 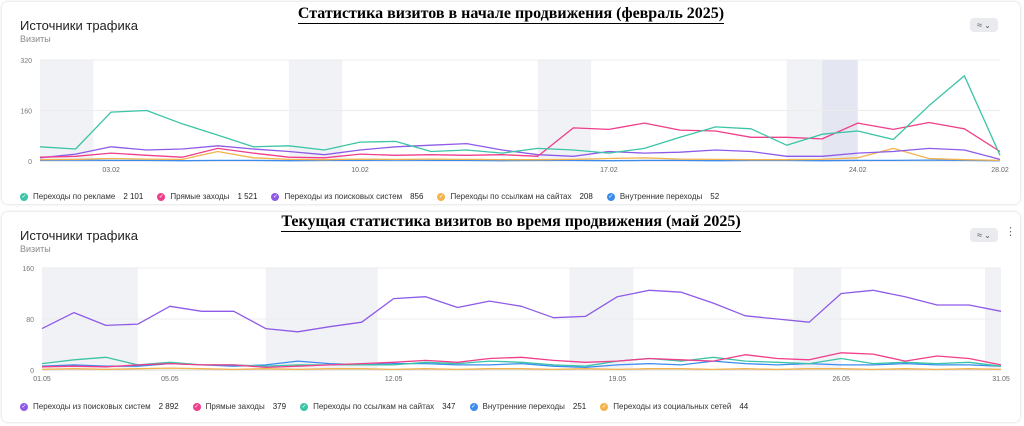 I want to click on legend-total: 2 892, so click(x=168, y=406).